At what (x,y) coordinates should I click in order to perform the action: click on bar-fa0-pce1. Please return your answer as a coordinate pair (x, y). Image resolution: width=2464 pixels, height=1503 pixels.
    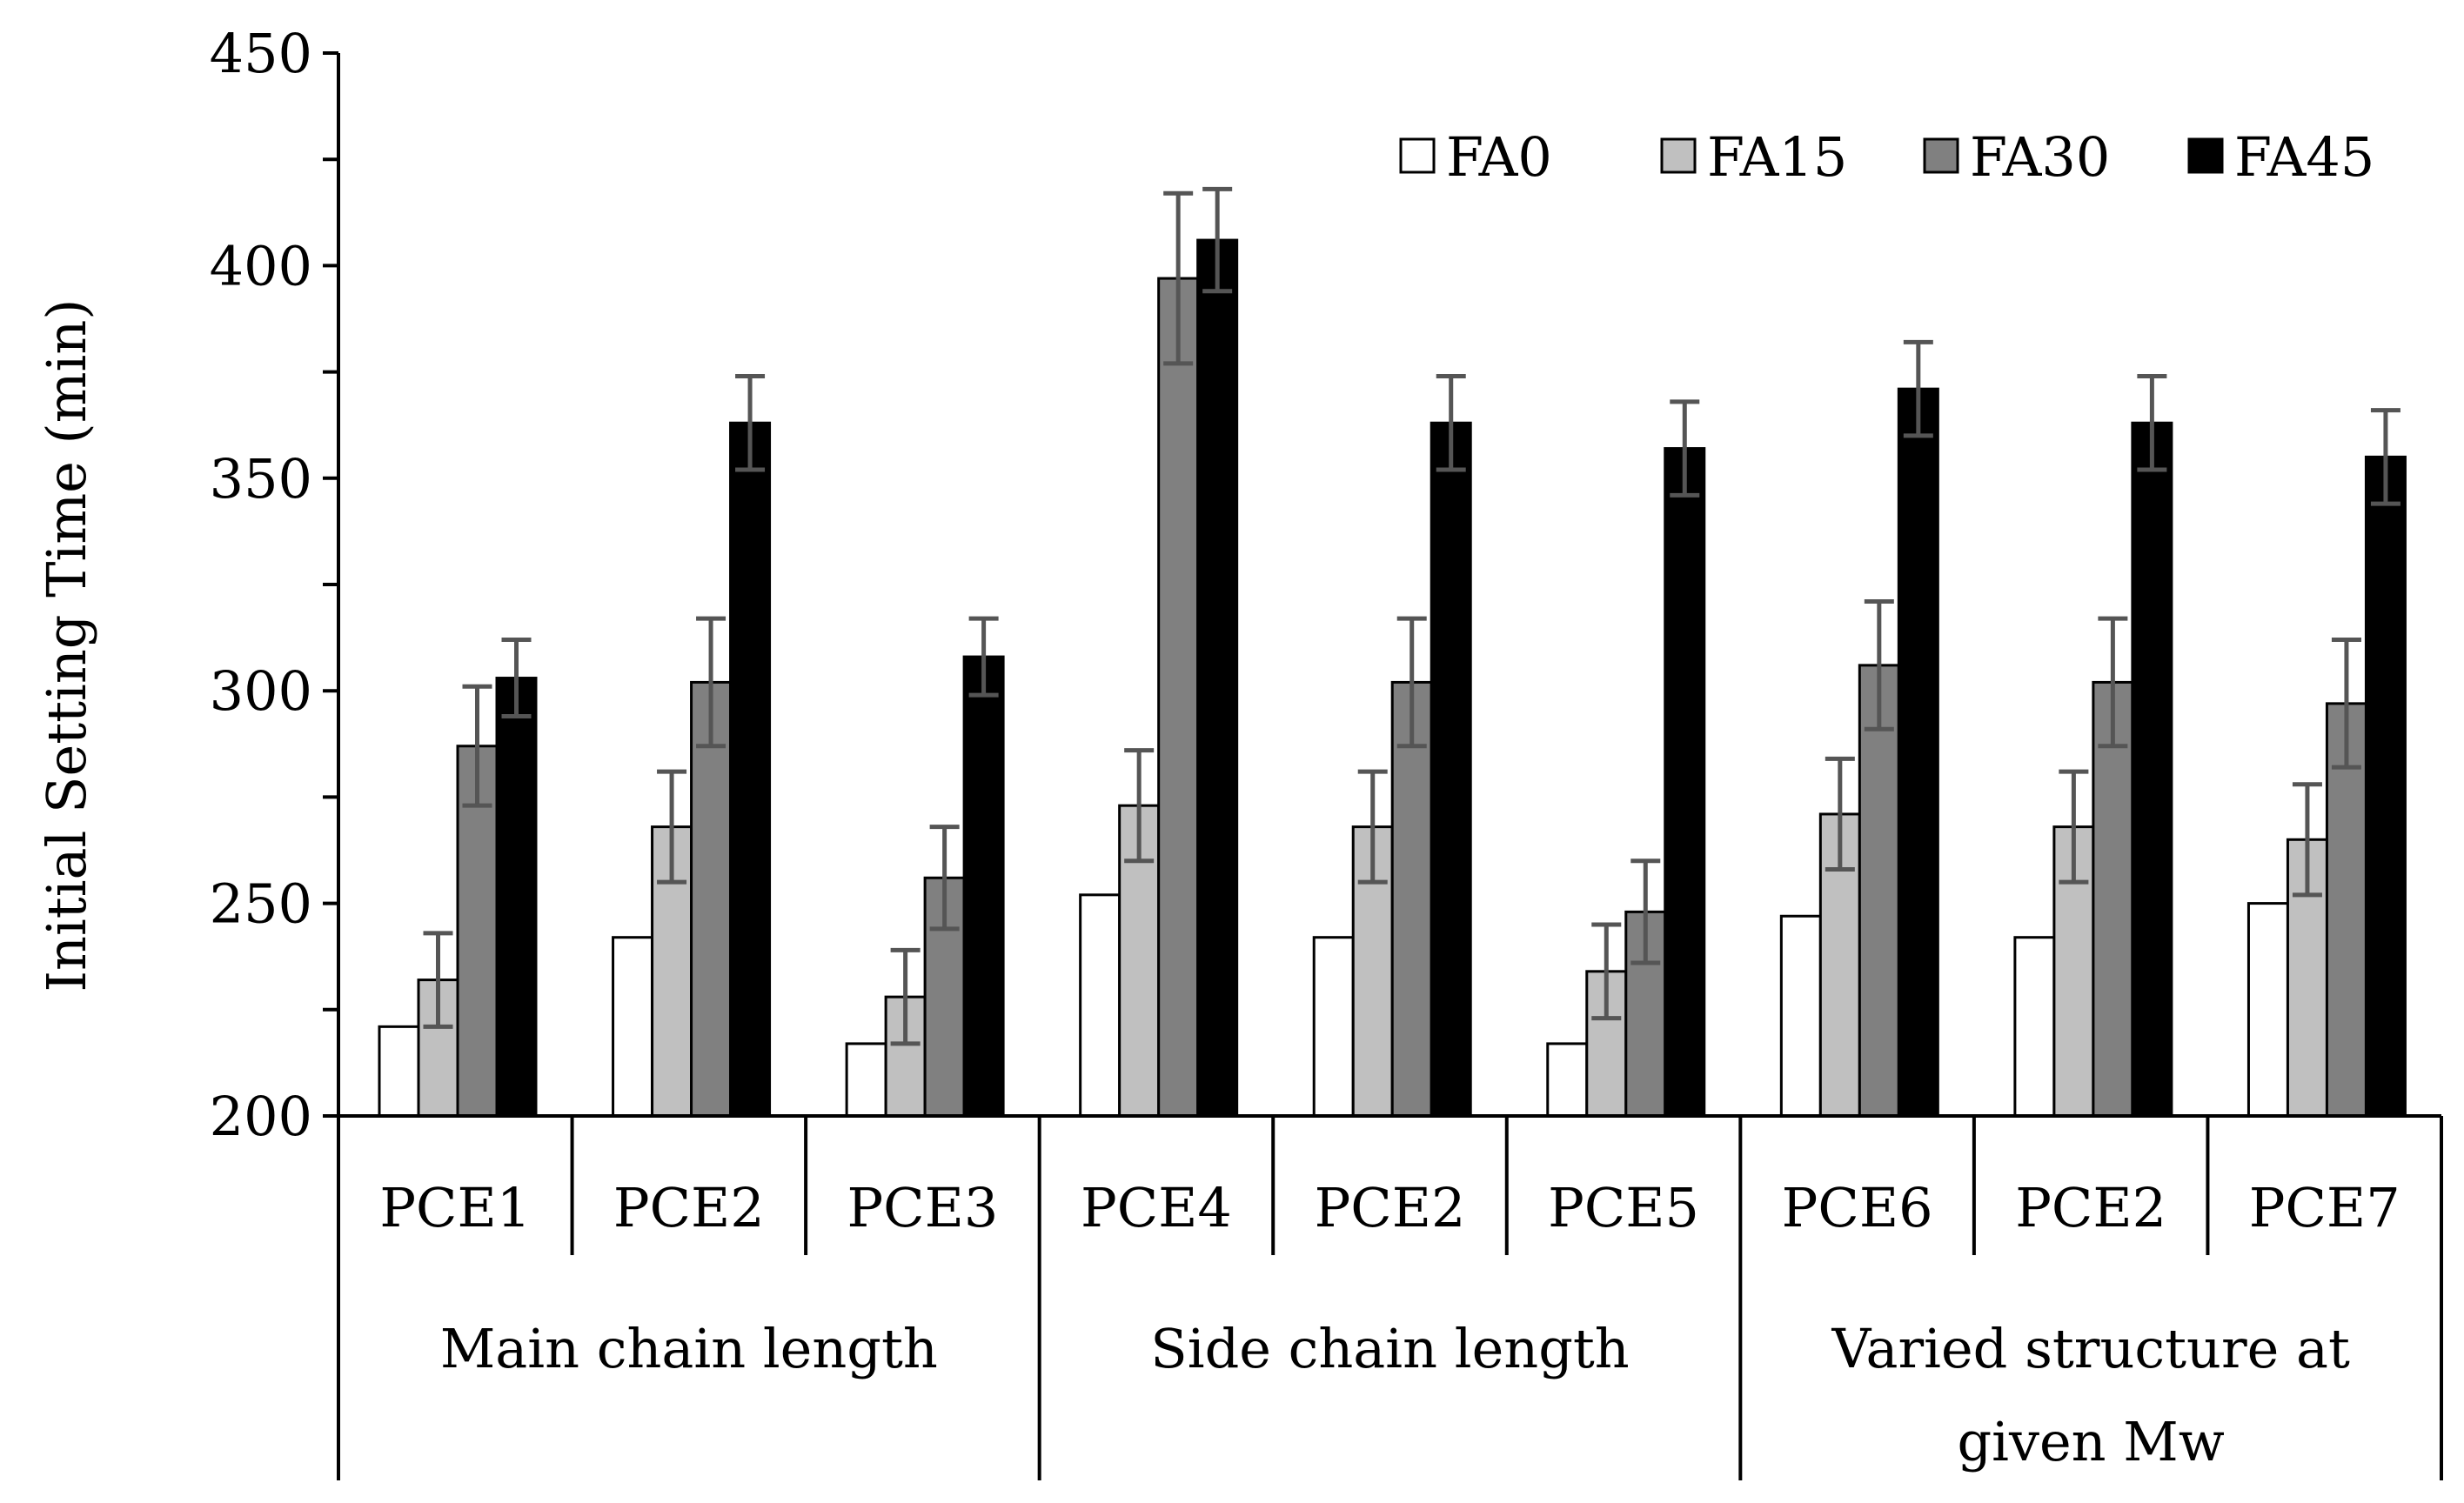
    Looking at the image, I should click on (399, 1071).